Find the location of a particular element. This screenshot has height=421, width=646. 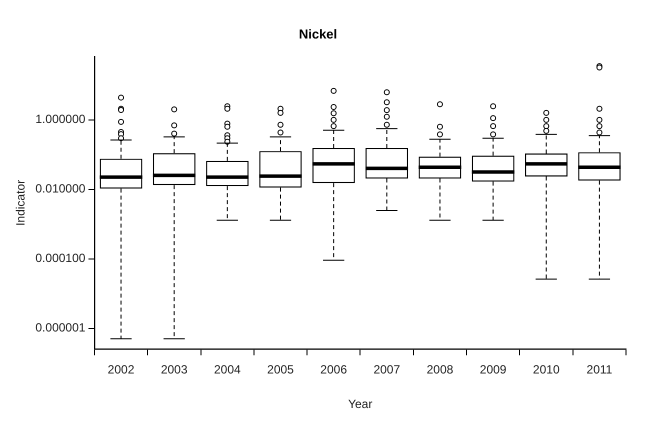

x-tick-label: 2002 is located at coordinates (121, 369).